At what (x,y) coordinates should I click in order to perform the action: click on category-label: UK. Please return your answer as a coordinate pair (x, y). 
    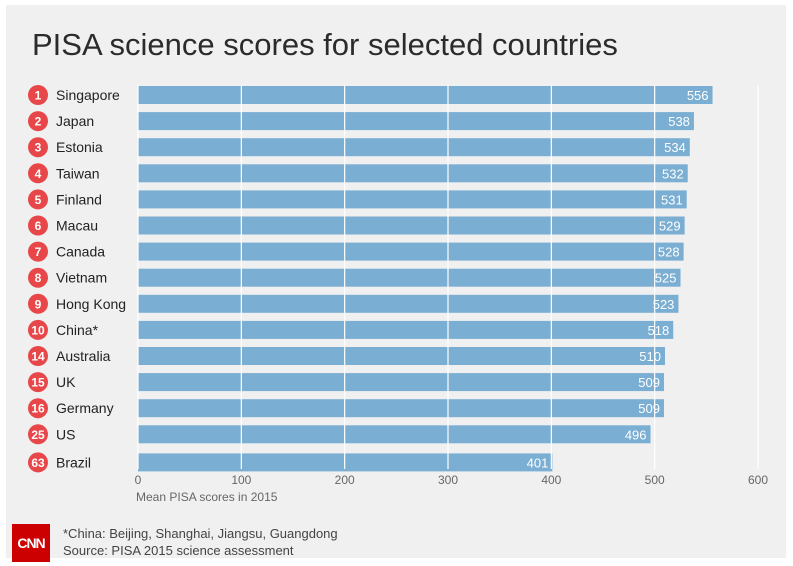
    Looking at the image, I should click on (66, 382).